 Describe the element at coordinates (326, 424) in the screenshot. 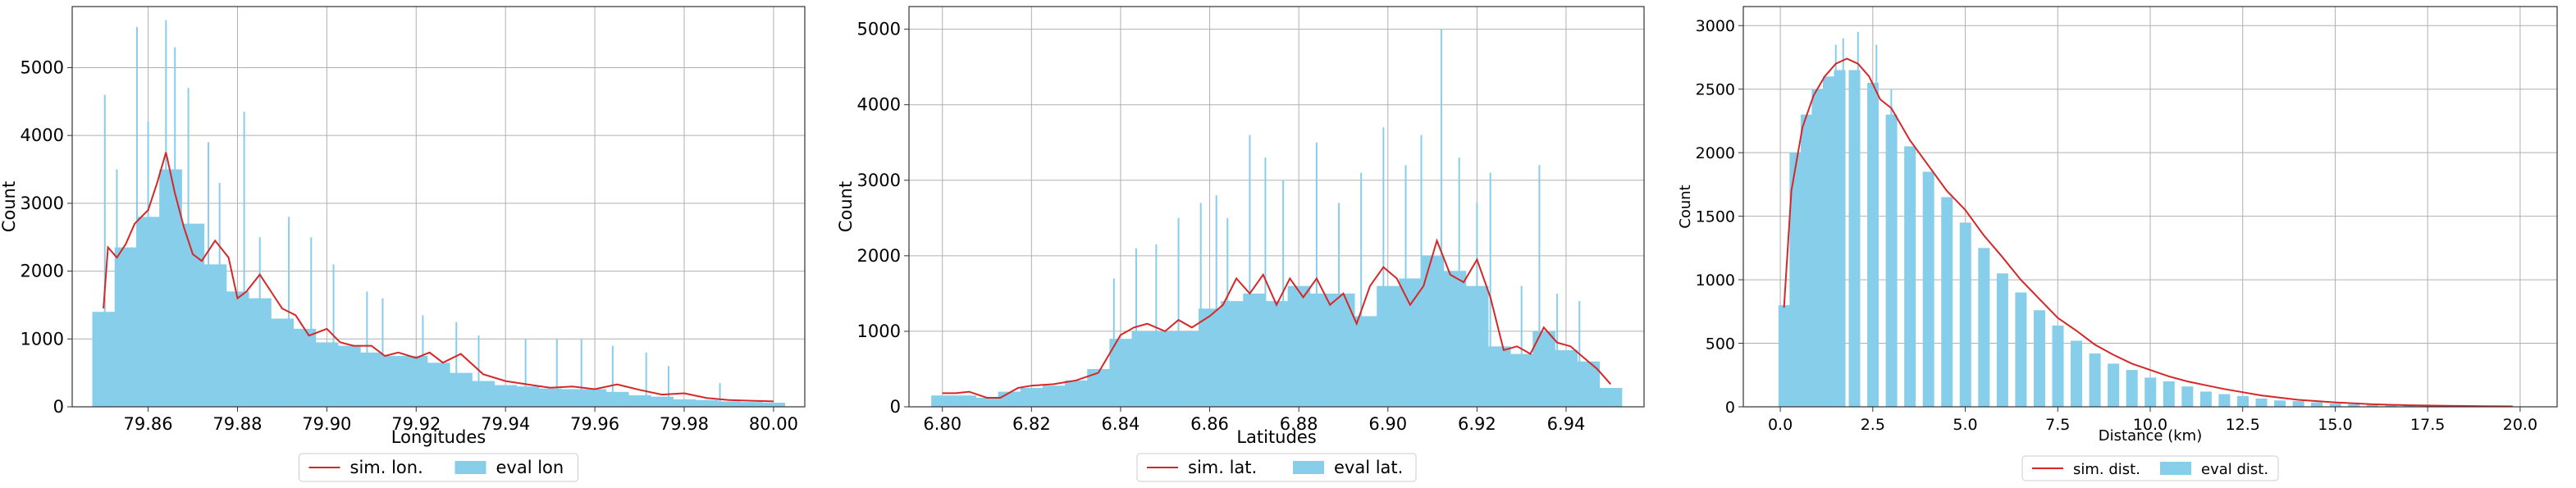

I see `x-tick-label: 79.90` at that location.